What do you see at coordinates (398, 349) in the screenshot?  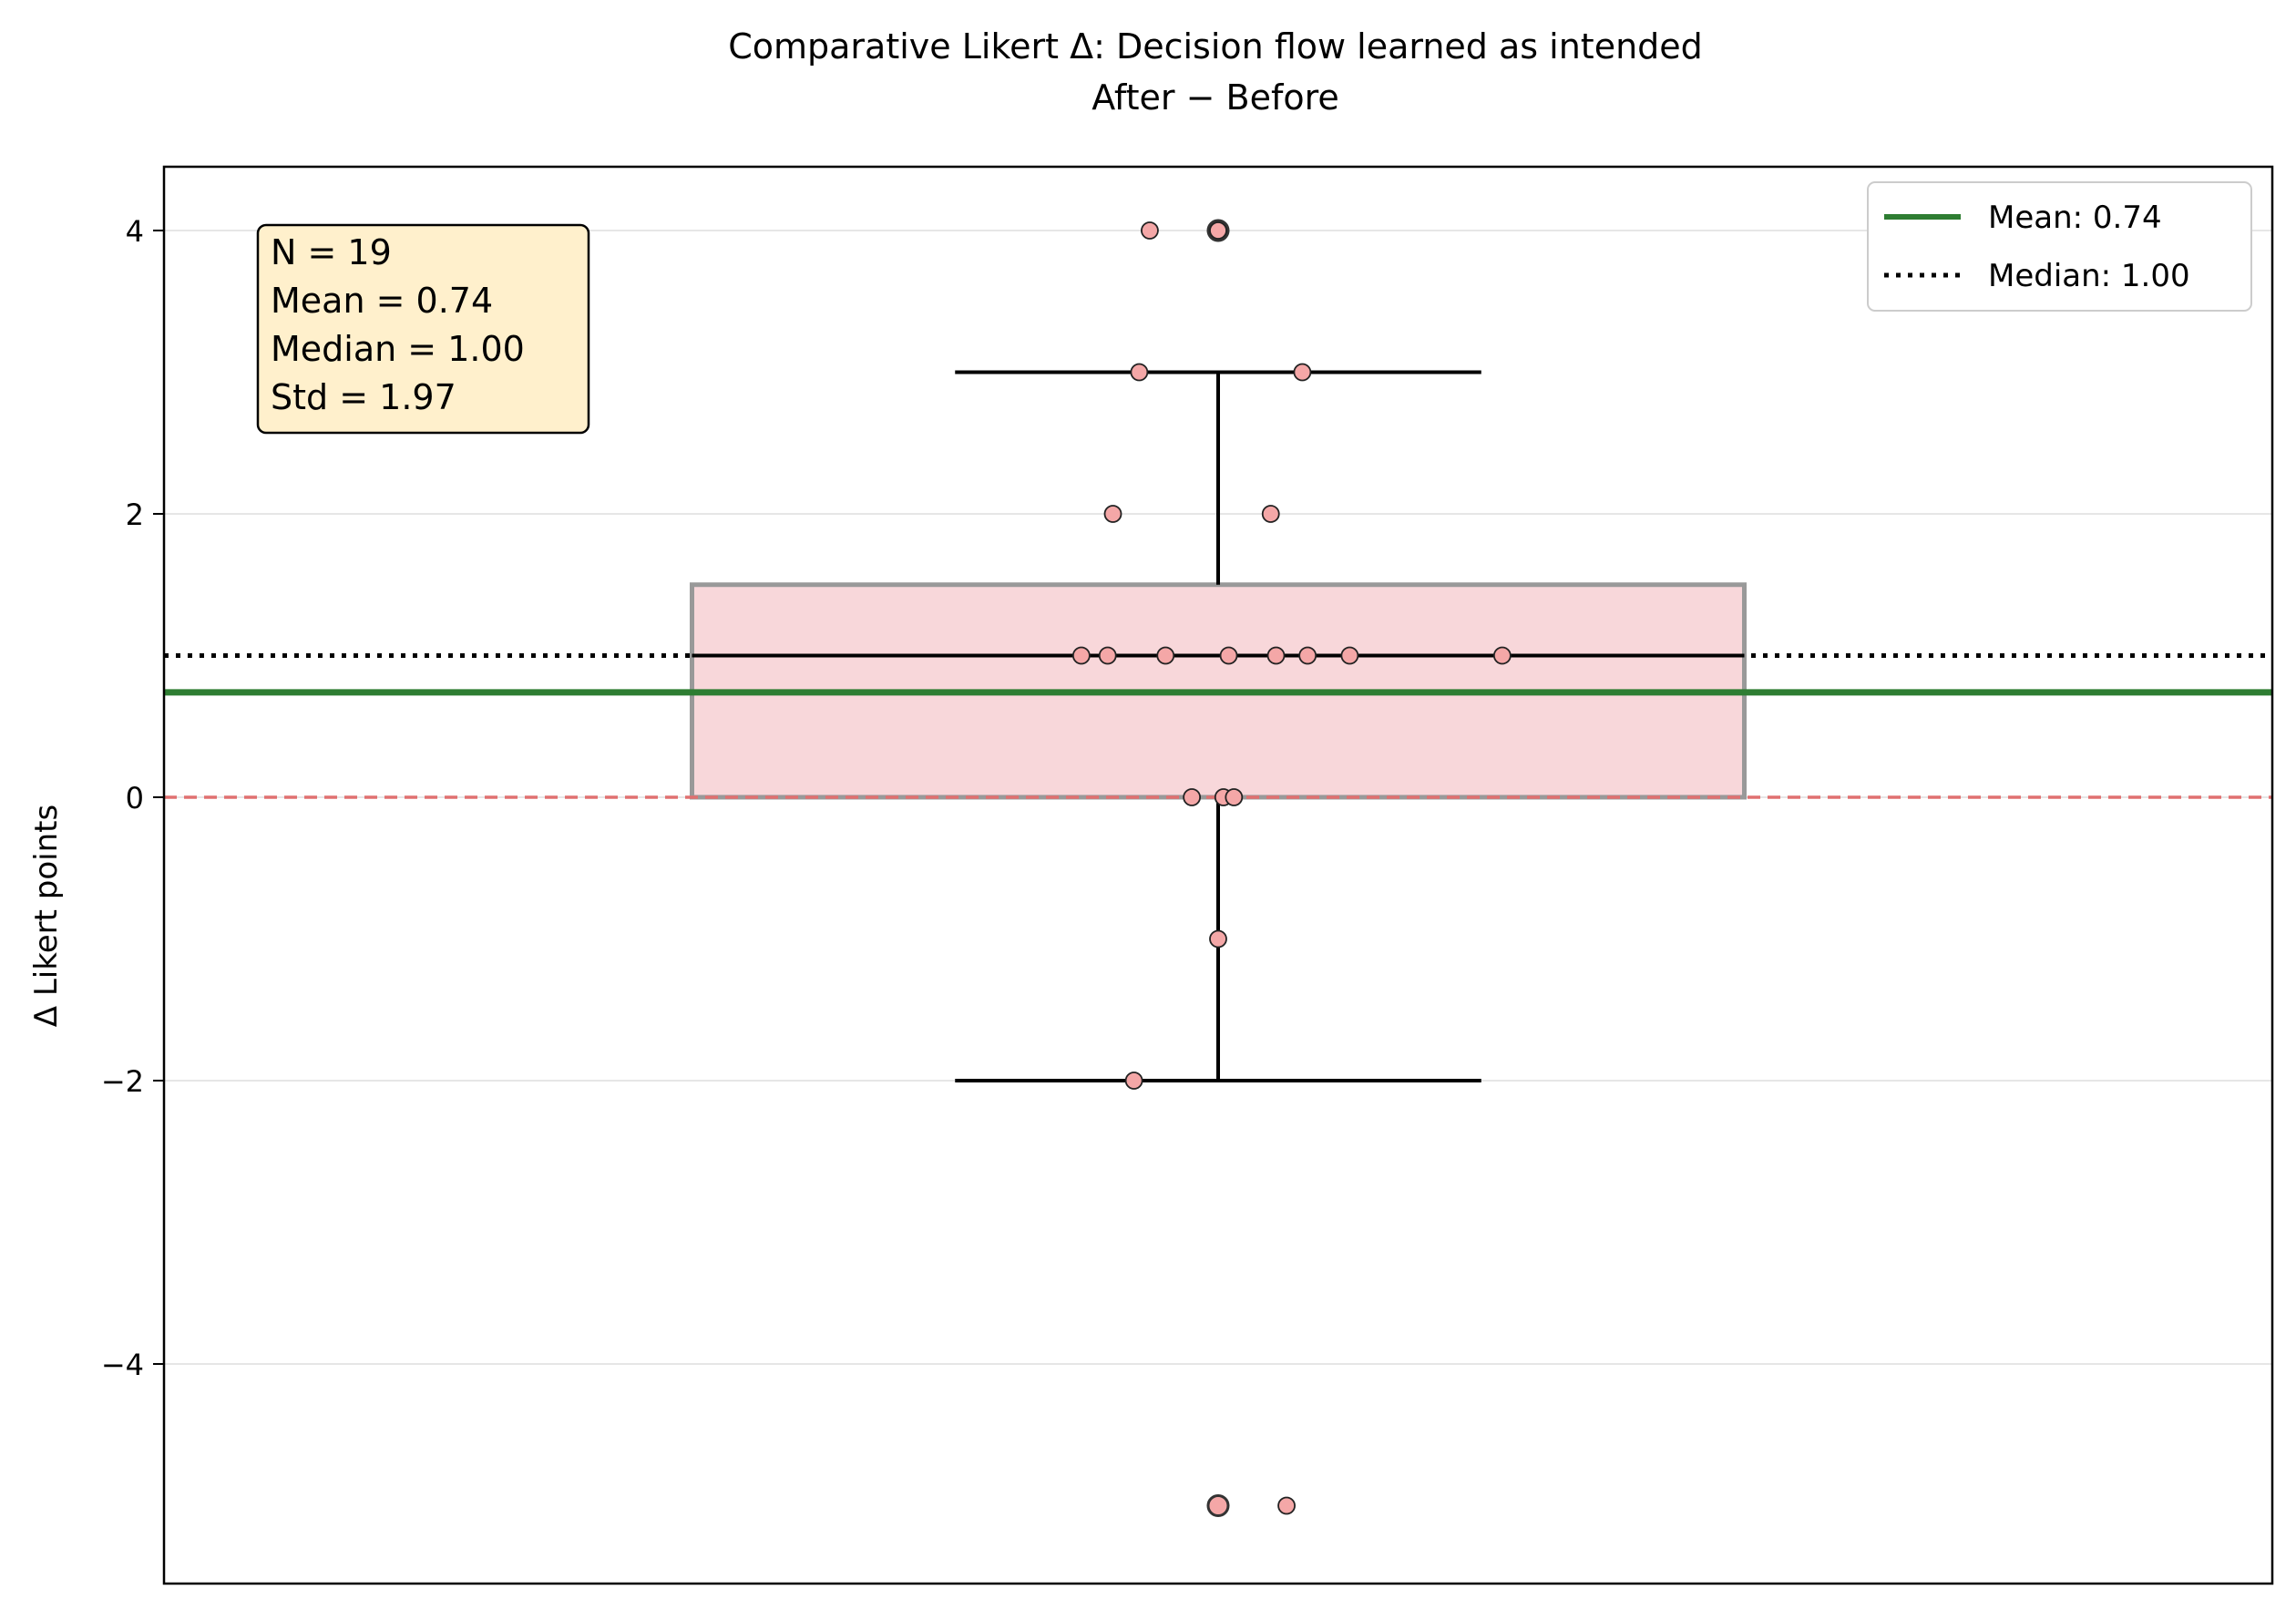 I see `stats-median: Median = 1.00` at bounding box center [398, 349].